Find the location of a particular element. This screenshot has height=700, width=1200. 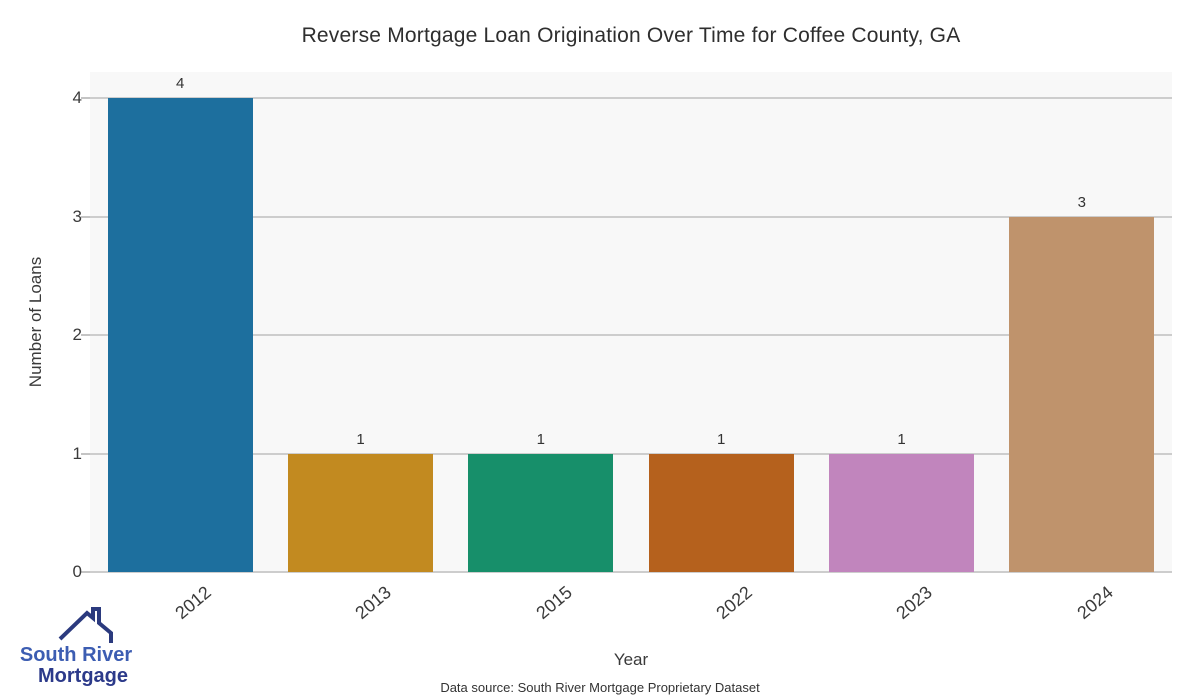

gridline-y2 is located at coordinates (631, 335).